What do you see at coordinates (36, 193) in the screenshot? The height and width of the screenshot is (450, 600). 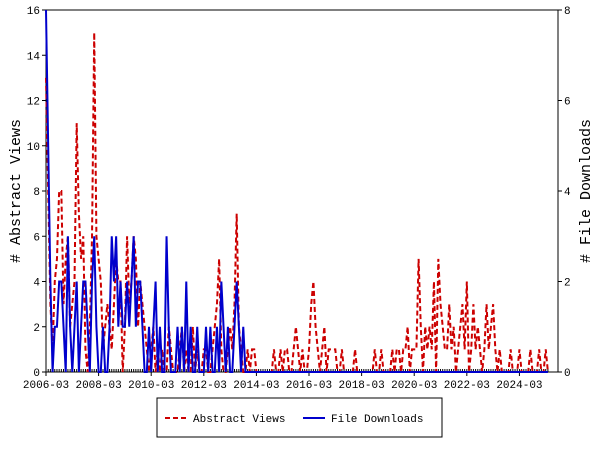 I see `y-tick-label: 8` at bounding box center [36, 193].